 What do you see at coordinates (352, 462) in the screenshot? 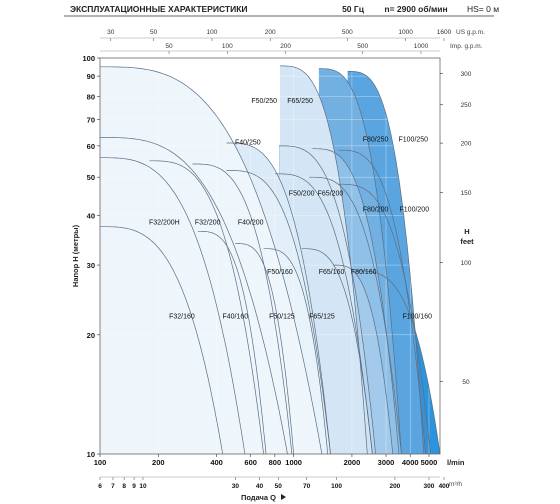
I see `bottom-tick-label: 2000` at bounding box center [352, 462].